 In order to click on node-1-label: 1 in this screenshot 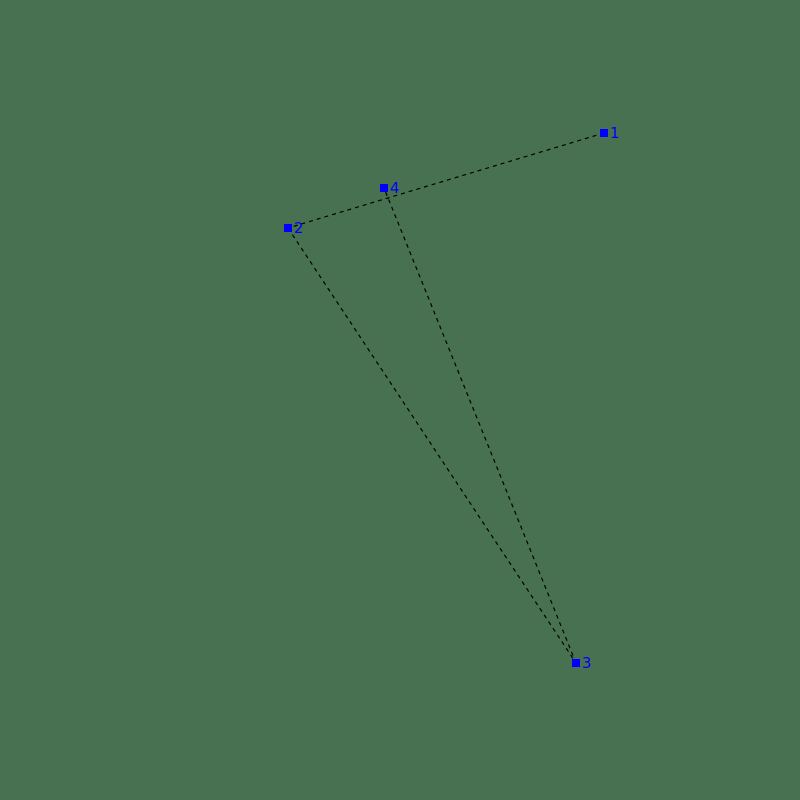, I will do `click(615, 133)`.